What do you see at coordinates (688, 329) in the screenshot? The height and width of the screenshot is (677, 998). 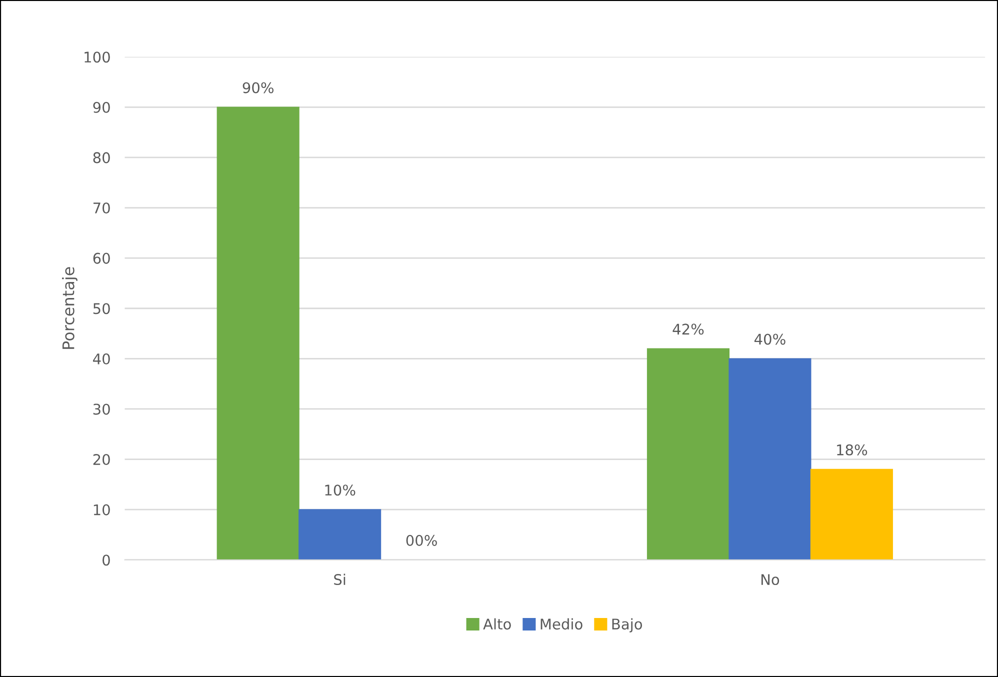 I see `data-label: 42%` at bounding box center [688, 329].